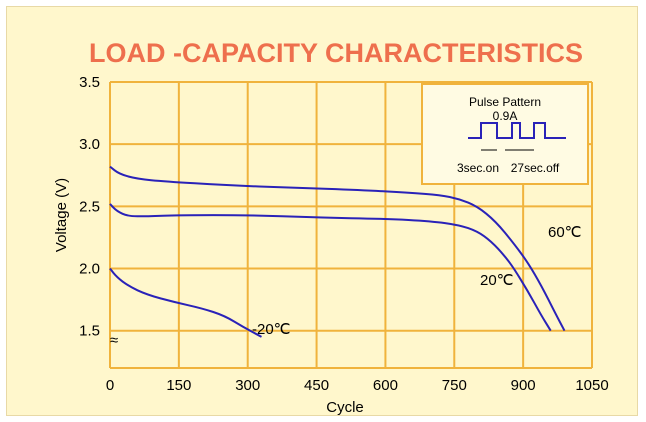 Image resolution: width=646 pixels, height=422 pixels. What do you see at coordinates (114, 340) in the screenshot?
I see `axis-break-symbol: ≈` at bounding box center [114, 340].